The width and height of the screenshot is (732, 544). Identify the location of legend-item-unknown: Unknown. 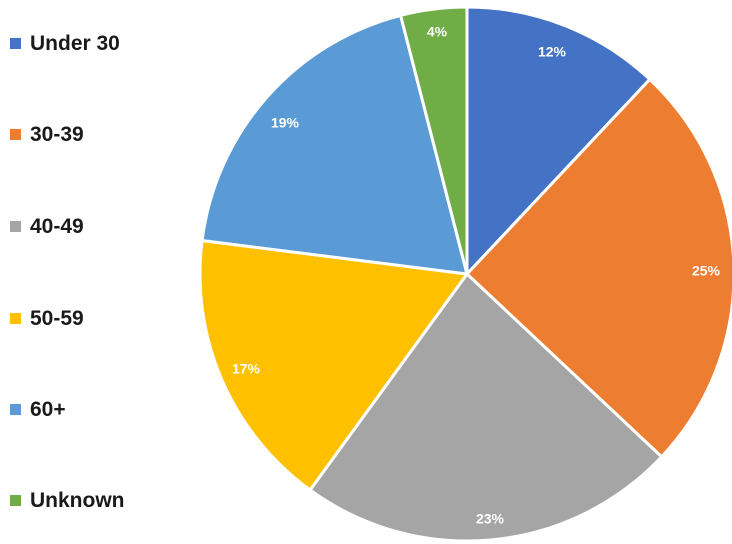
(67, 500).